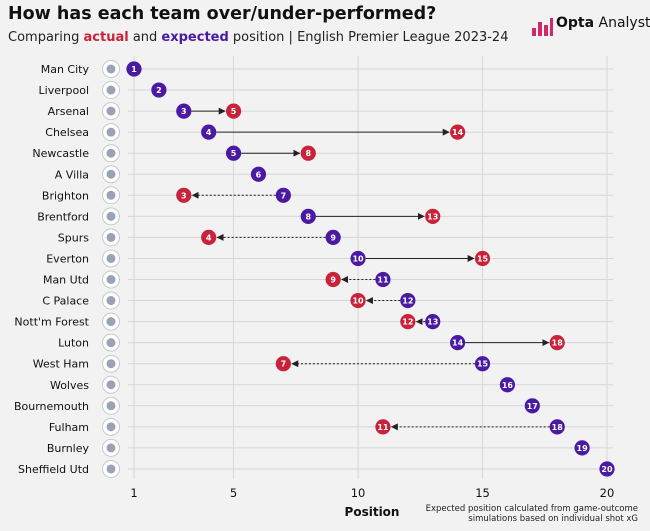 This screenshot has width=650, height=531. What do you see at coordinates (358, 493) in the screenshot?
I see `x-tick-label: 10` at bounding box center [358, 493].